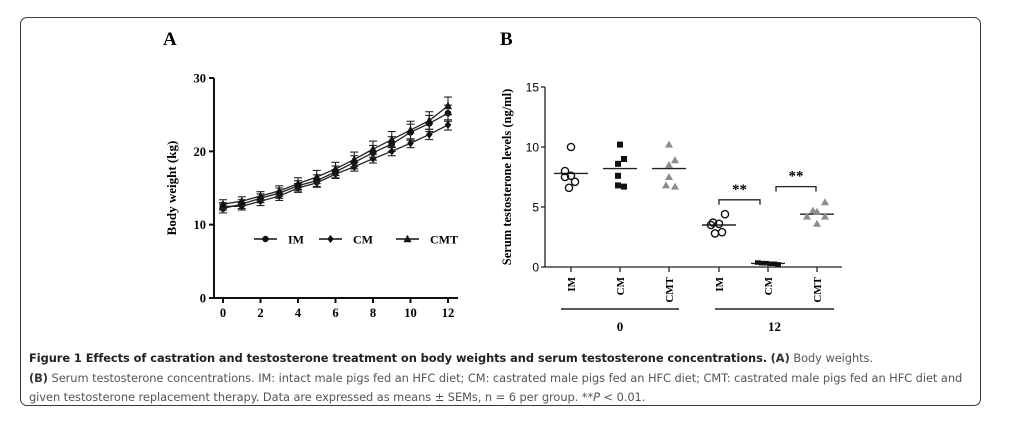 The image size is (1010, 431). What do you see at coordinates (260, 313) in the screenshot?
I see `x-tick-label: 2` at bounding box center [260, 313].